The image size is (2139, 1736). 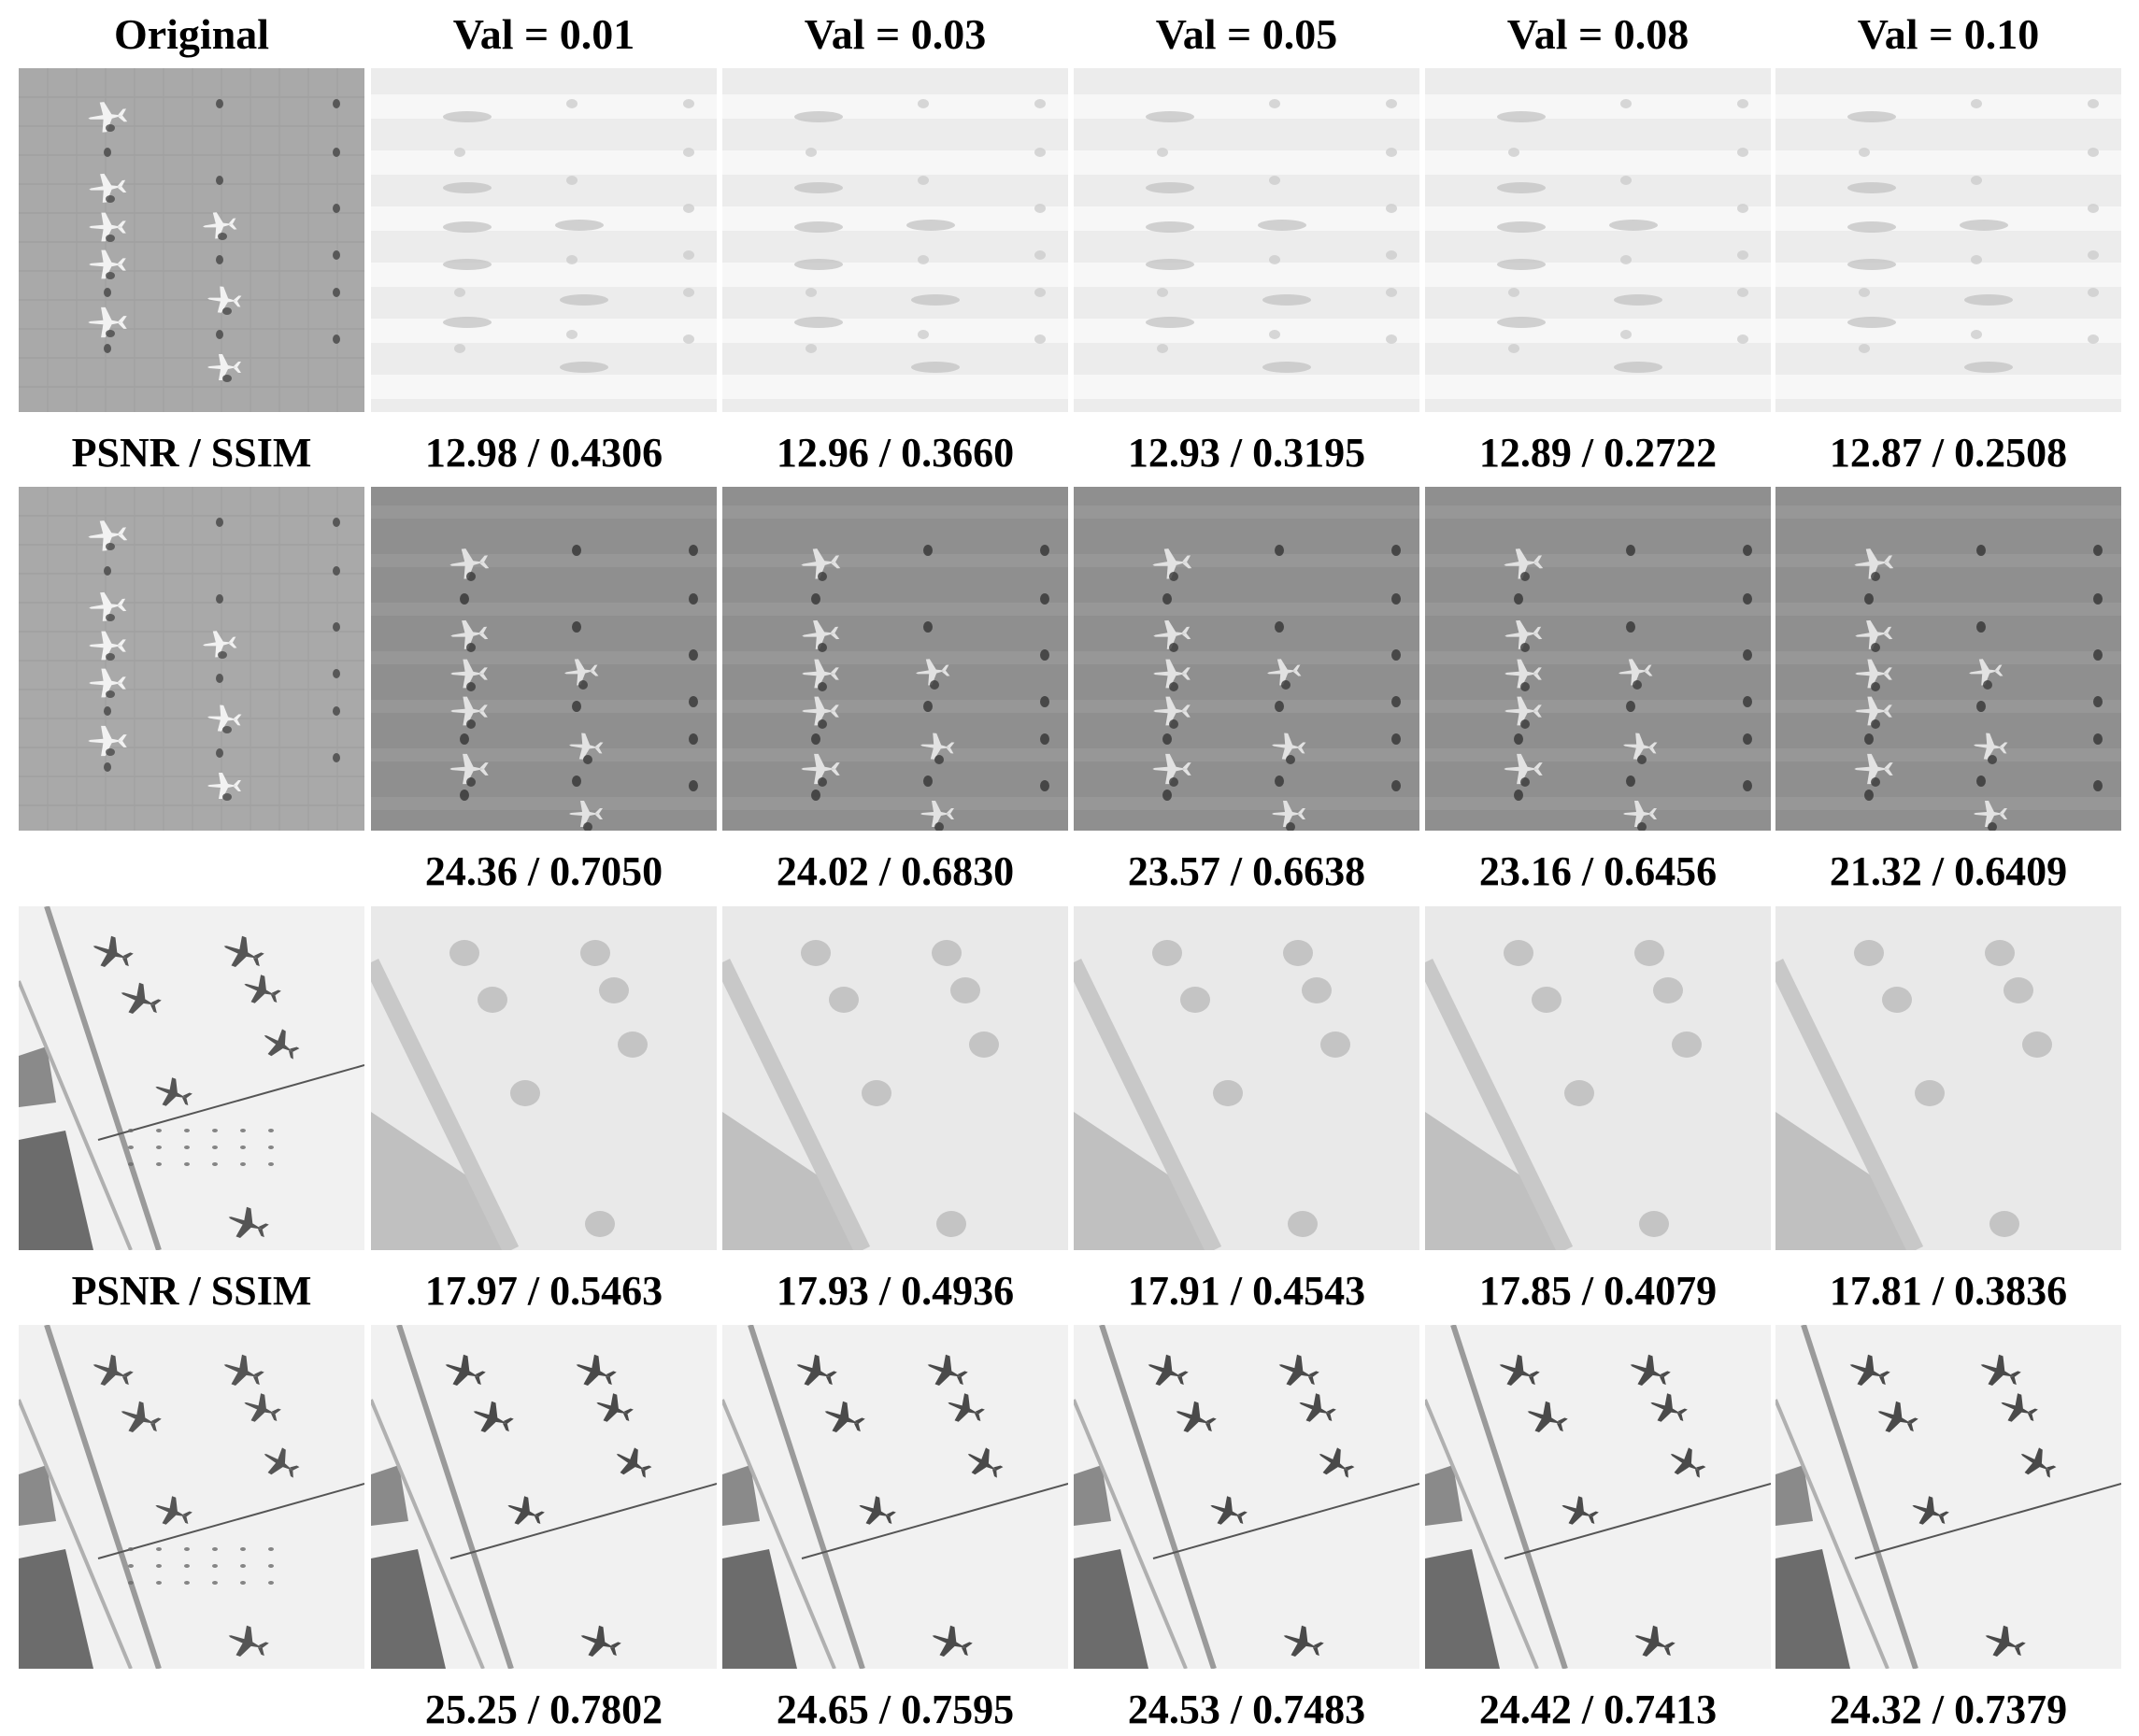 I want to click on psnr-ssim-value: 12.87 / 0.2508, so click(x=1948, y=453).